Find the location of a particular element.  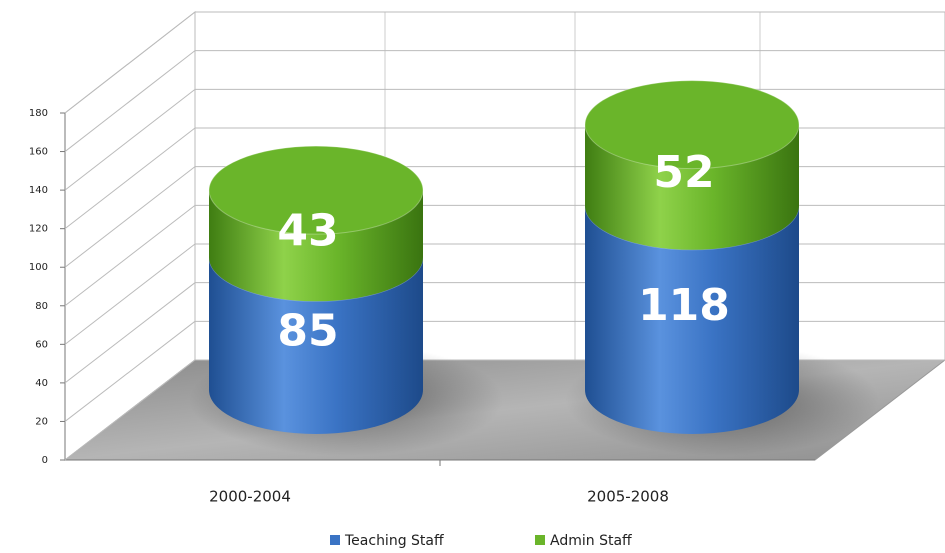

y-tick-label: 180 is located at coordinates (38, 113).